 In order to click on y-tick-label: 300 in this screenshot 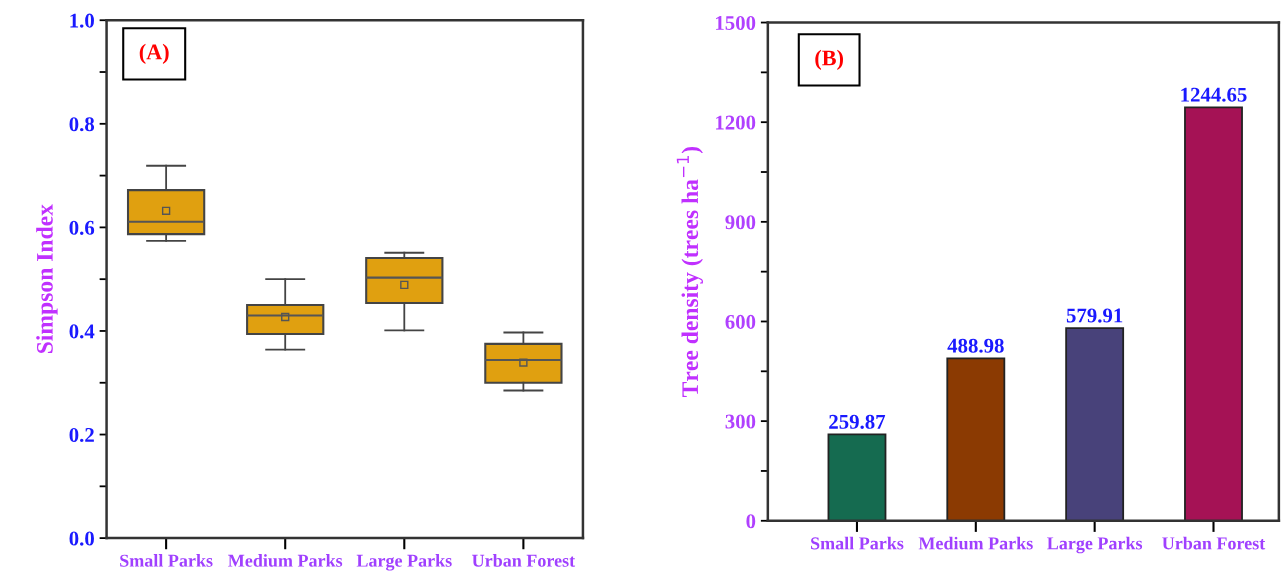, I will do `click(740, 421)`.